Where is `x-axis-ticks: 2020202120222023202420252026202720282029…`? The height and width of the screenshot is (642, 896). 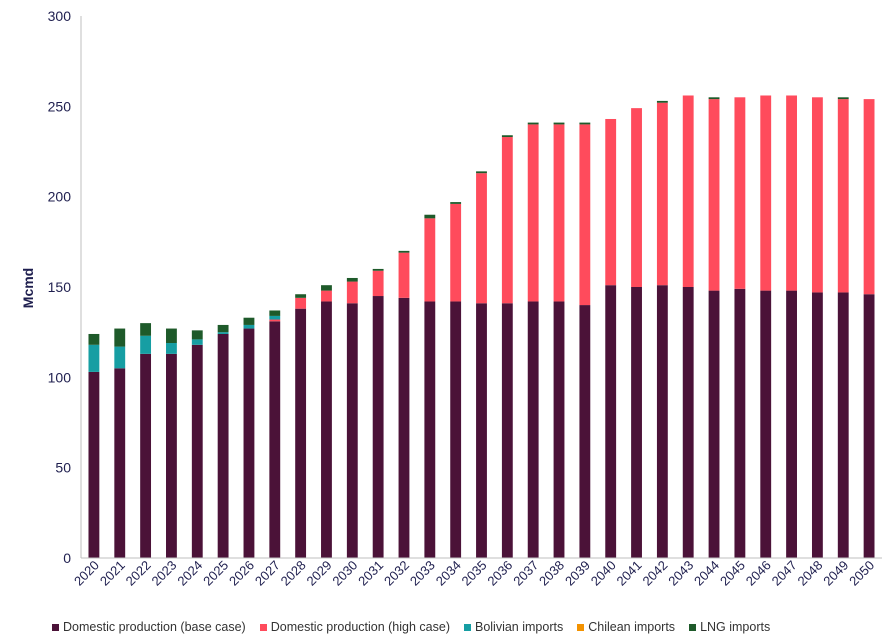 x-axis-ticks: 2020202120222023202420252026202720282029… is located at coordinates (474, 573).